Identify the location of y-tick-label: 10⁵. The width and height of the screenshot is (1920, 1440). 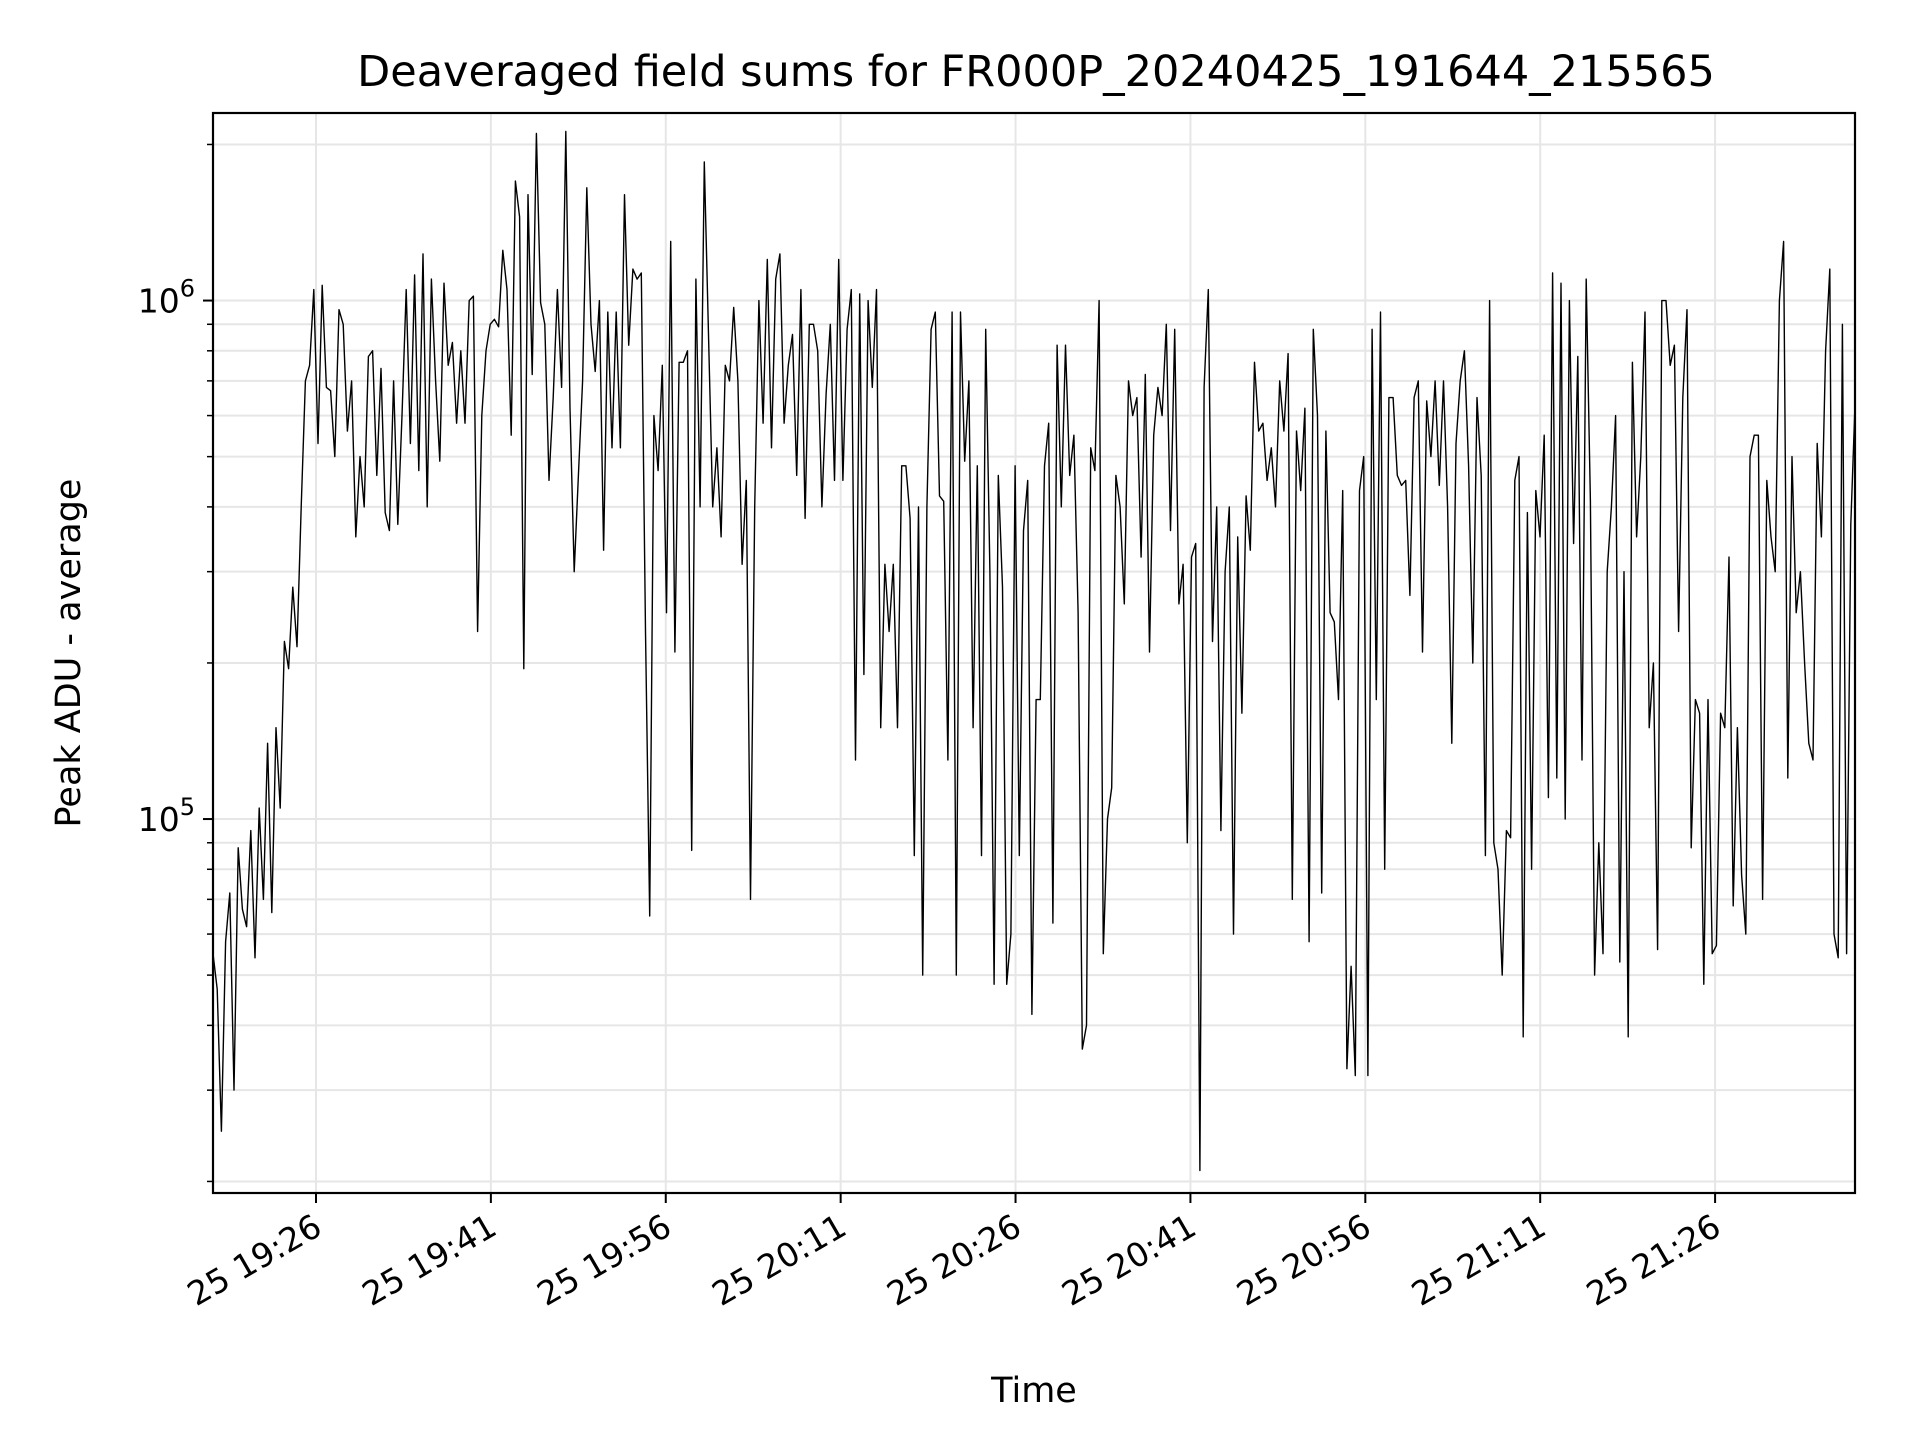
(166, 816).